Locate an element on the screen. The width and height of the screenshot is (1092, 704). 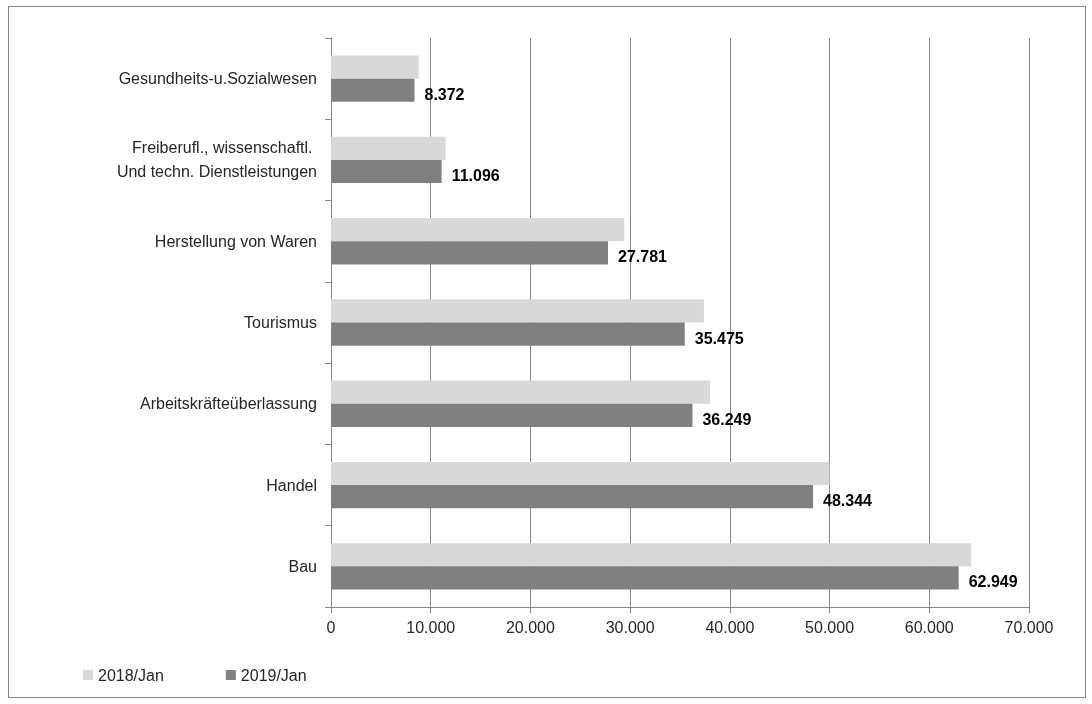
legend-label: 2019/Jan is located at coordinates (273, 675).